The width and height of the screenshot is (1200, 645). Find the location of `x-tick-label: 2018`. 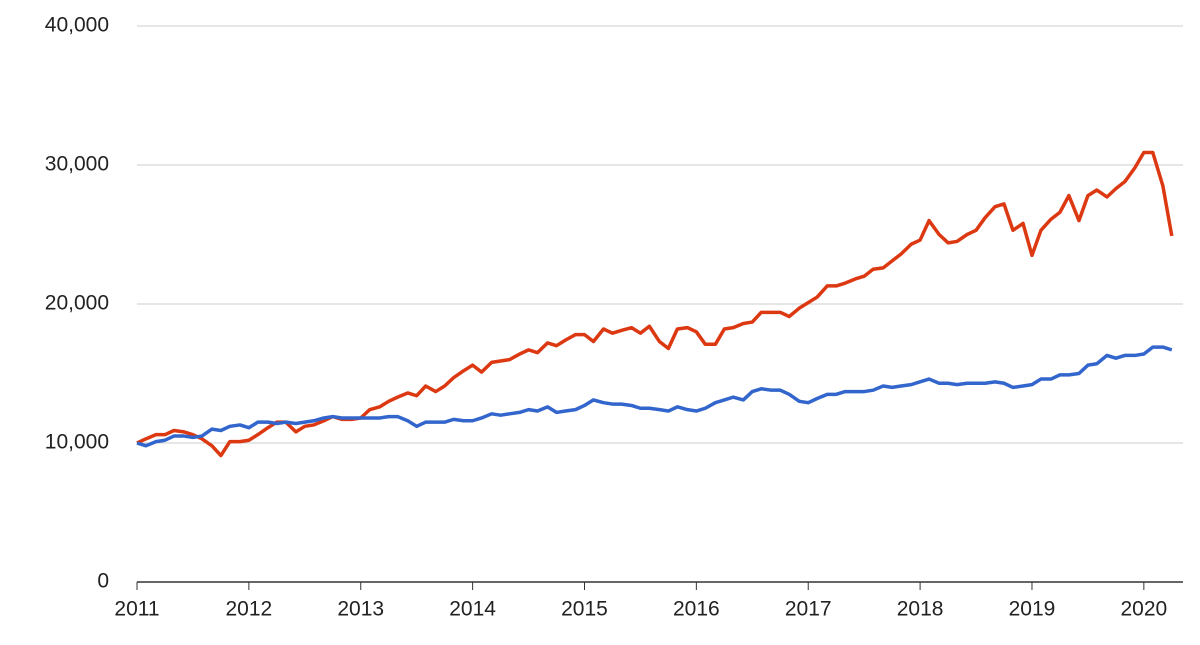

x-tick-label: 2018 is located at coordinates (920, 609).